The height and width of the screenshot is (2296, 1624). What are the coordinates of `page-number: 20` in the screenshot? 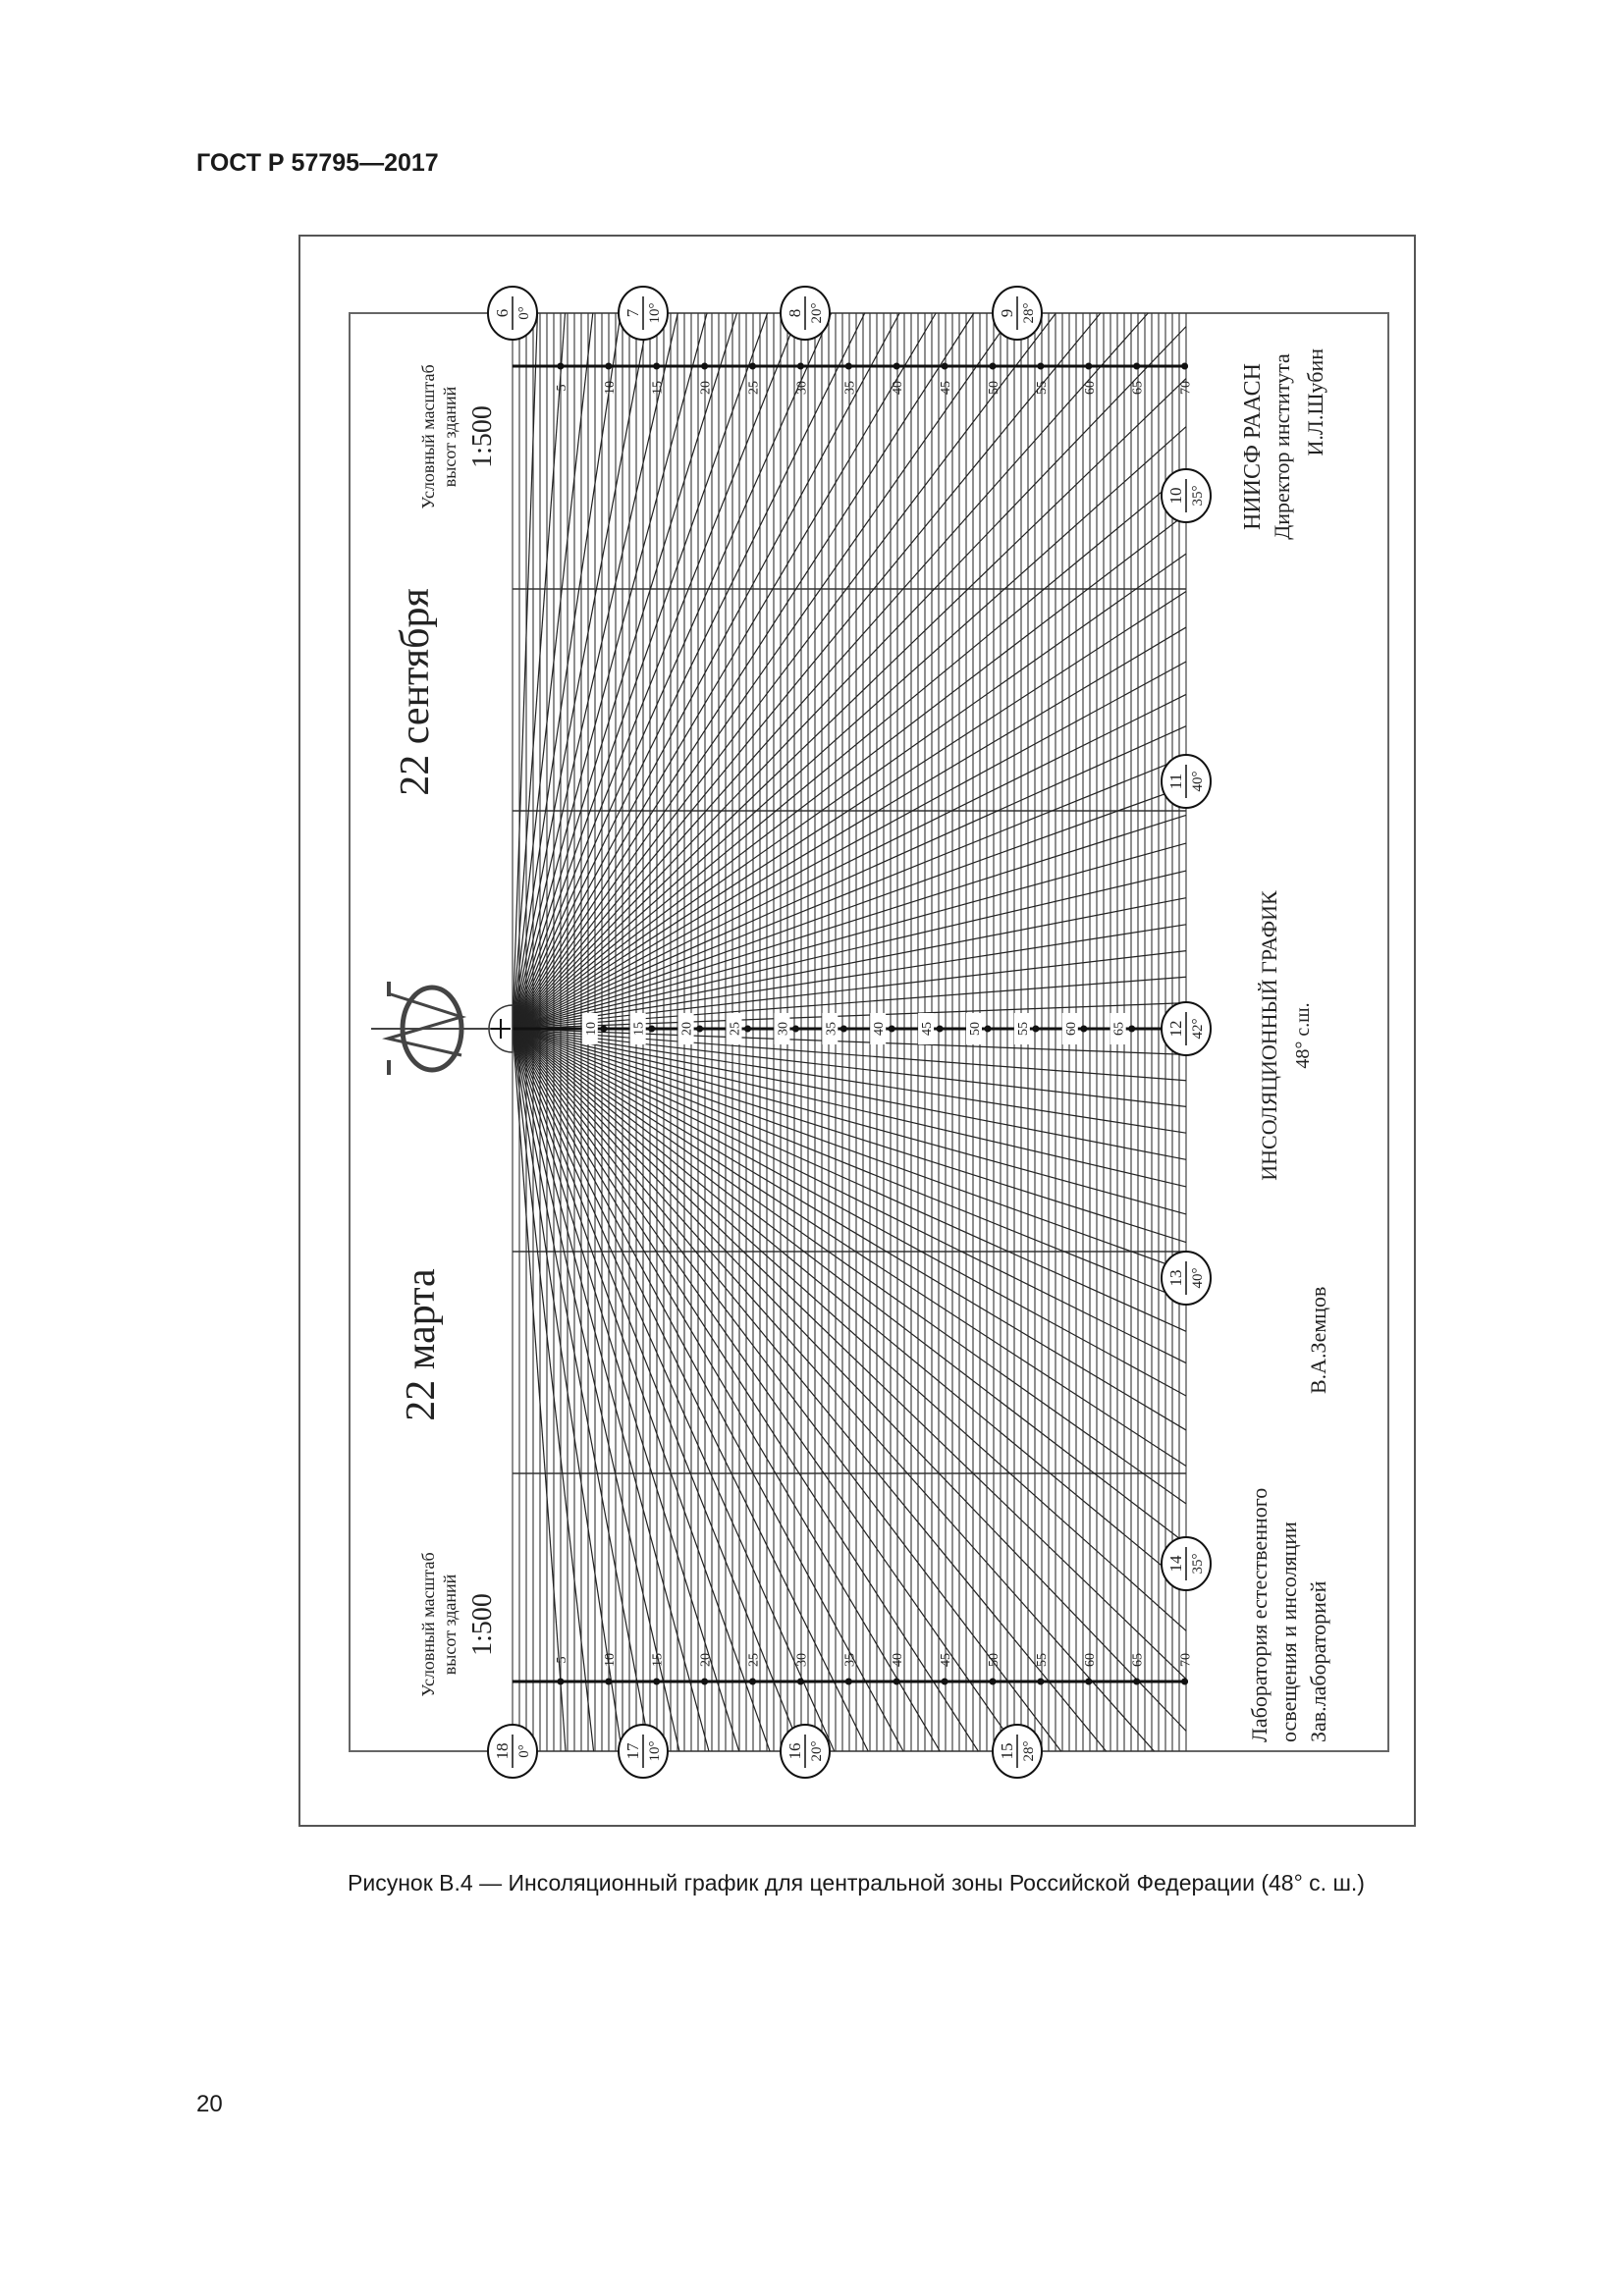 It's located at (209, 2104).